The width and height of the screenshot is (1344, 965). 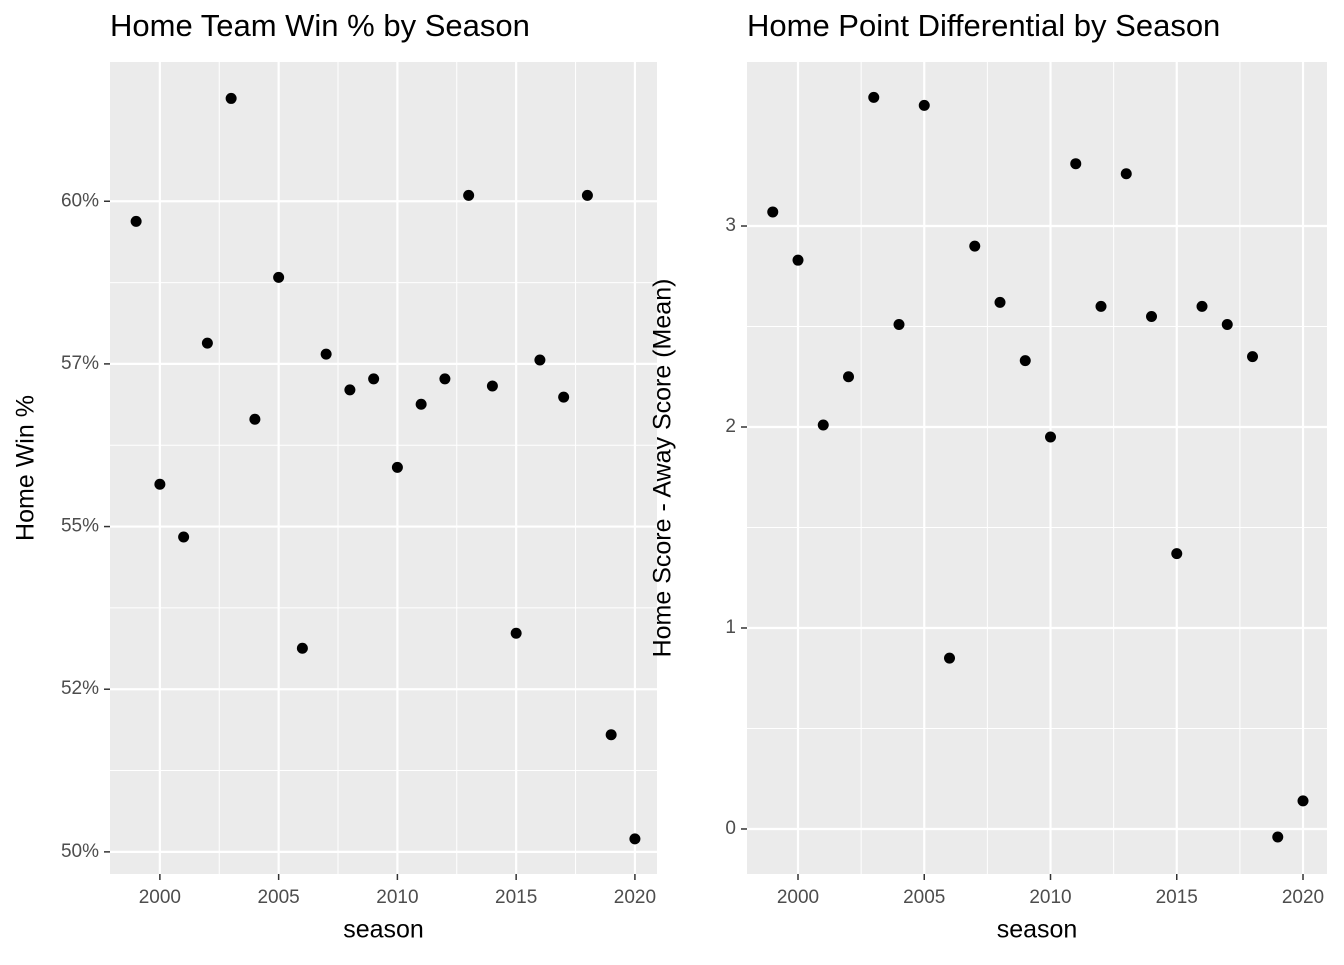 I want to click on chart-title: Home Point Differential by Season, so click(x=983, y=25).